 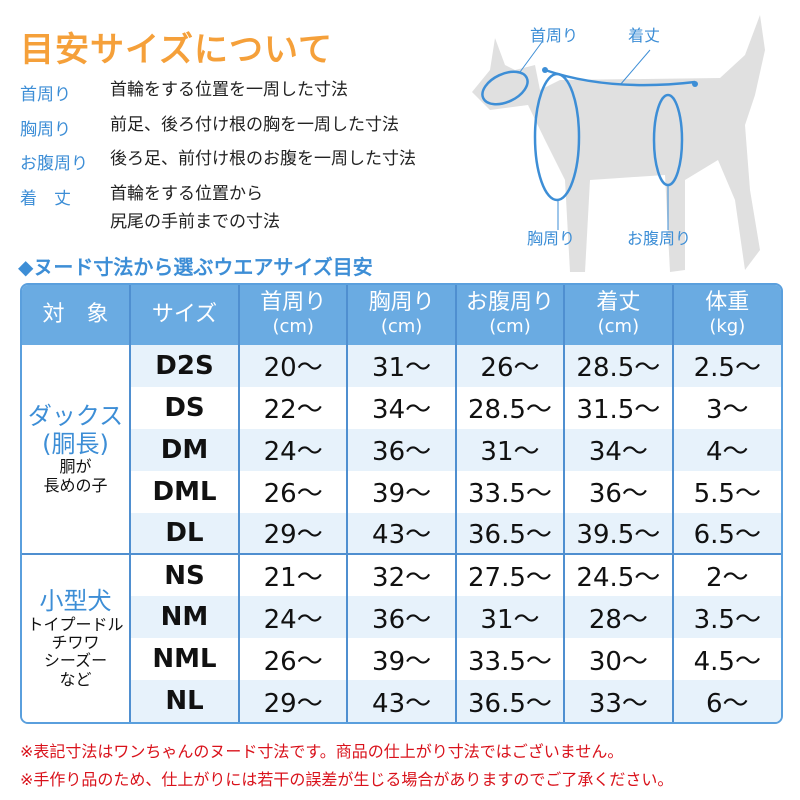 I want to click on target-name: ダックス, so click(x=75, y=416).